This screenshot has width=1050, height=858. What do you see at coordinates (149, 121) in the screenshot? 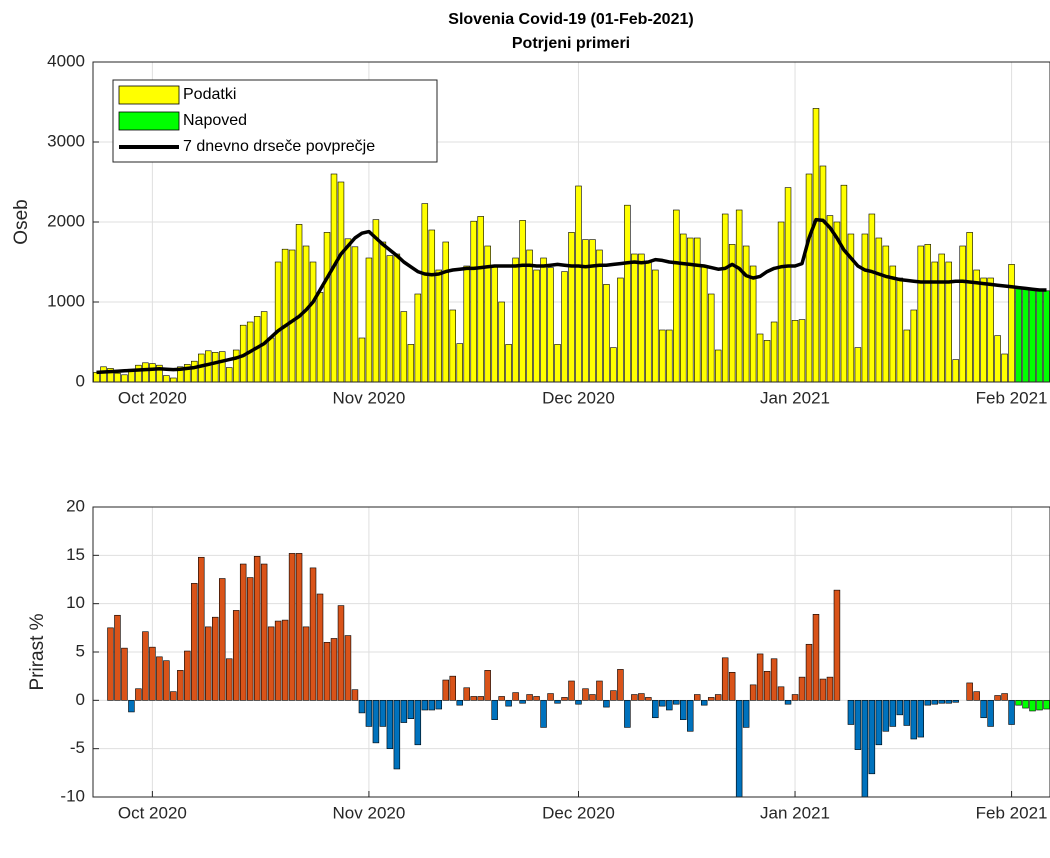
I see `legend-swatch` at bounding box center [149, 121].